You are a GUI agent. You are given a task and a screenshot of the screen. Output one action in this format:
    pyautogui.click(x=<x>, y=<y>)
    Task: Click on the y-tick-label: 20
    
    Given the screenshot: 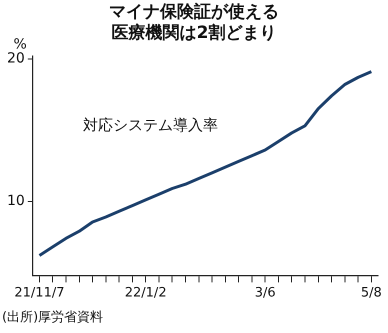 What is the action you would take?
    pyautogui.click(x=15, y=58)
    